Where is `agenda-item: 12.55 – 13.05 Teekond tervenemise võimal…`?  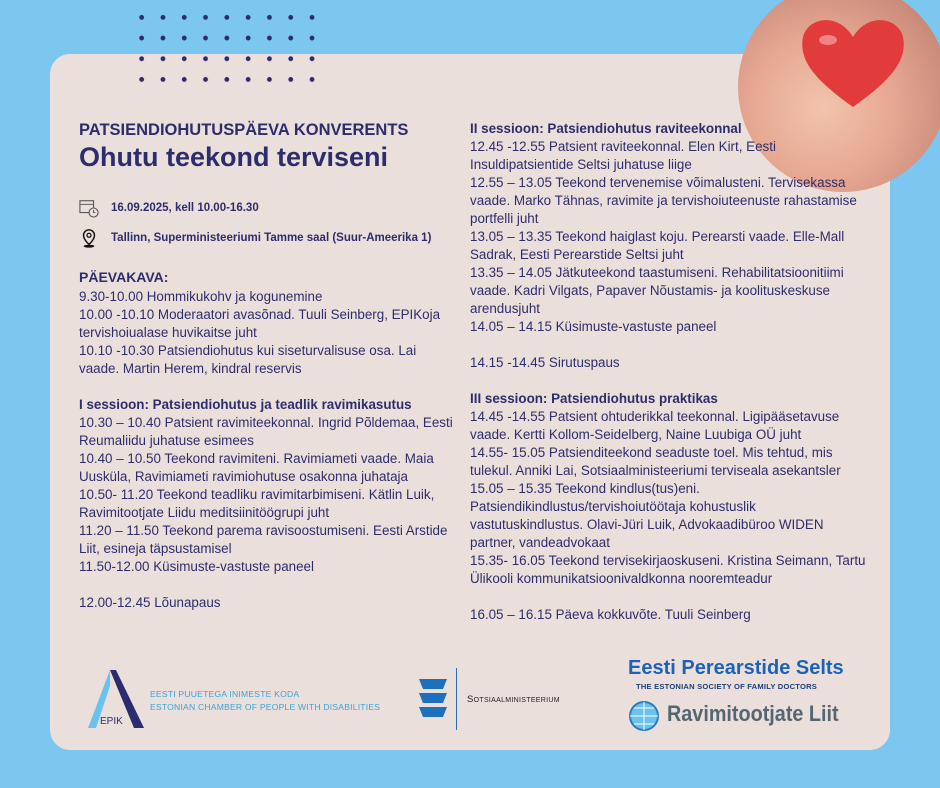 agenda-item: 12.55 – 13.05 Teekond tervenemise võimal… is located at coordinates (663, 200).